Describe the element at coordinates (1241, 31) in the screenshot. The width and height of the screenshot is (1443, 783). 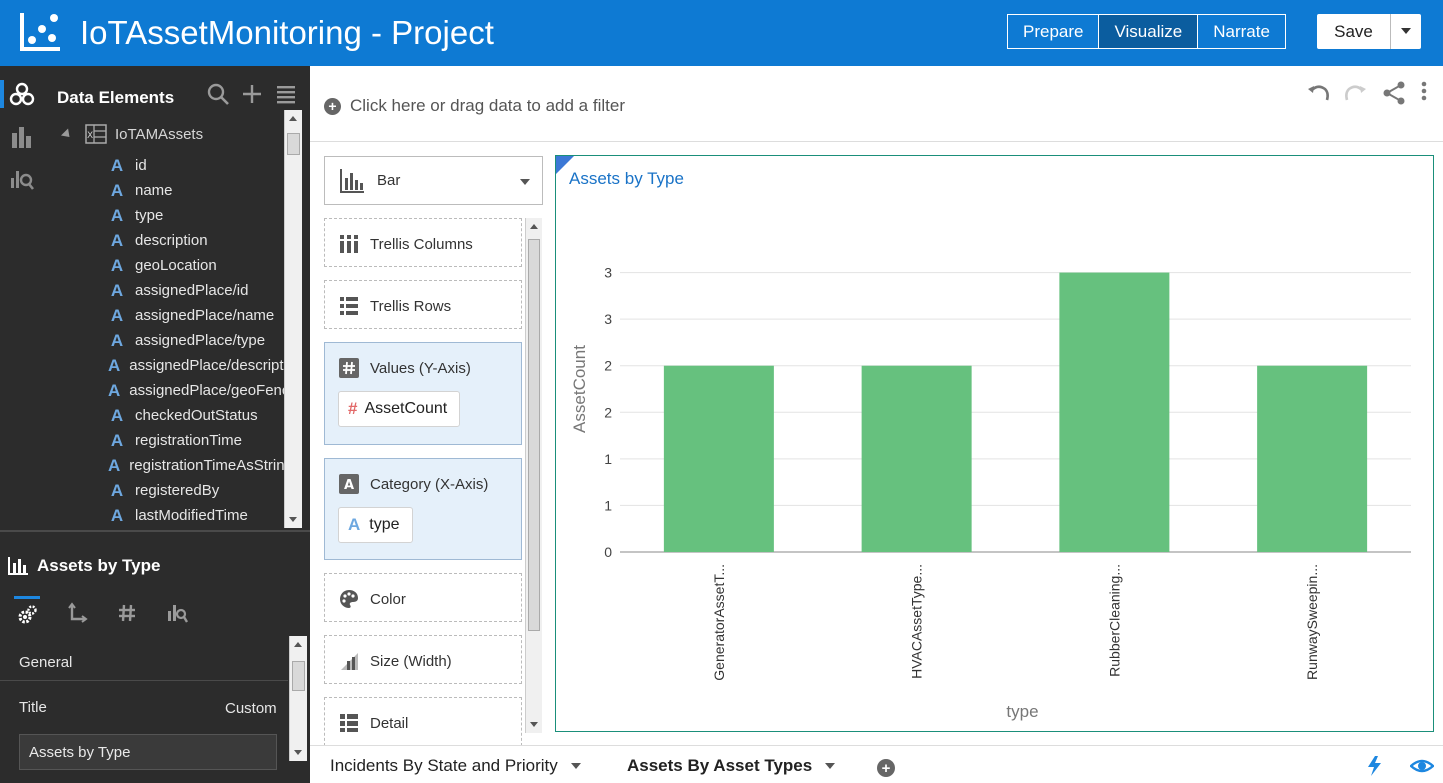
I see `narrate-button: Narrate` at that location.